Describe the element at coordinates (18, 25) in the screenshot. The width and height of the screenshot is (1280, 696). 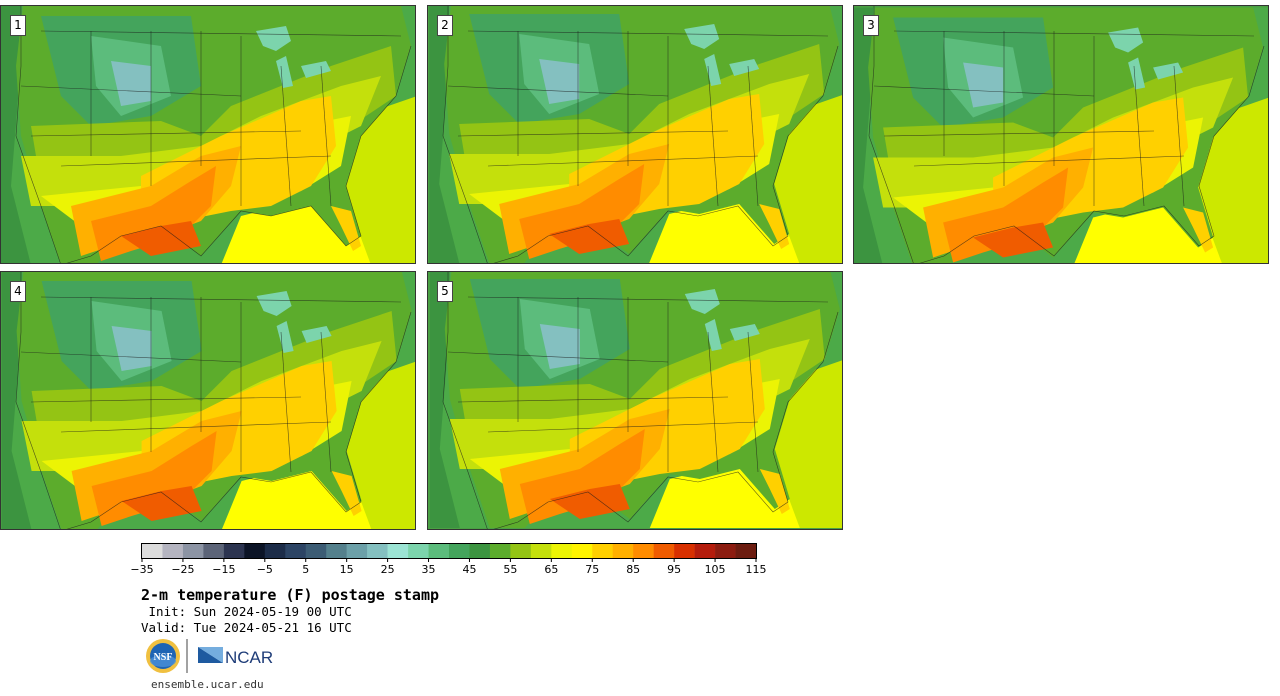
I see `panel-number: 1` at that location.